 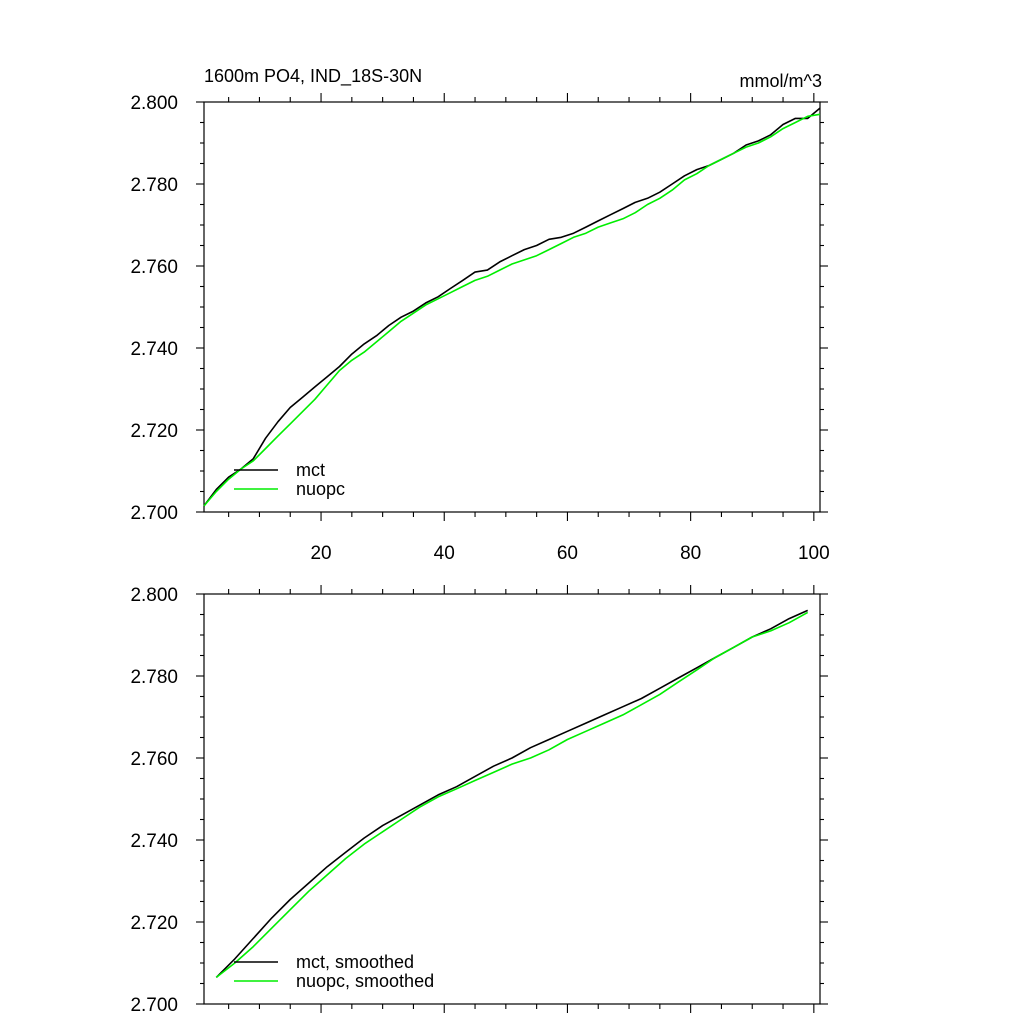 What do you see at coordinates (690, 553) in the screenshot?
I see `x-tick-label: 80` at bounding box center [690, 553].